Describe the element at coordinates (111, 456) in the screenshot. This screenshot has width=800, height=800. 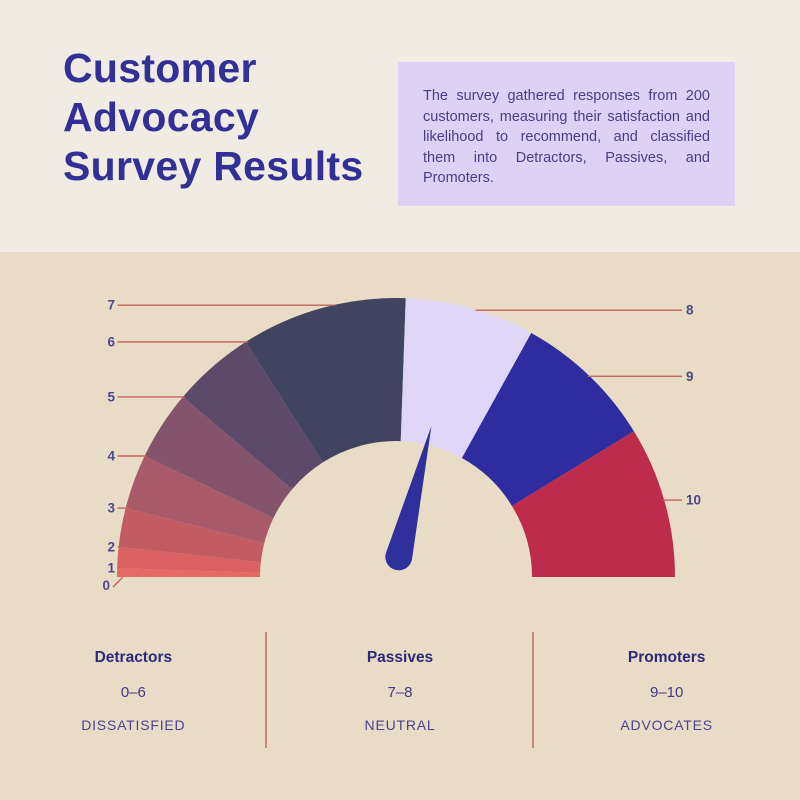
I see `tick-label-4: 4` at that location.